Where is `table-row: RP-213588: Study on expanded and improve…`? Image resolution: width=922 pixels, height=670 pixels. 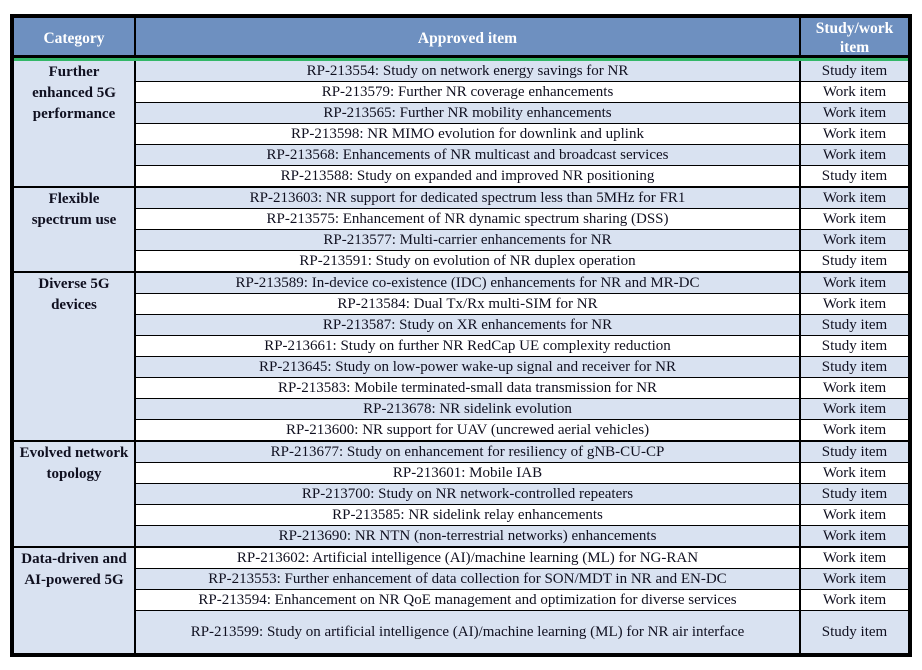
table-row: RP-213588: Study on expanded and improve… is located at coordinates (461, 176).